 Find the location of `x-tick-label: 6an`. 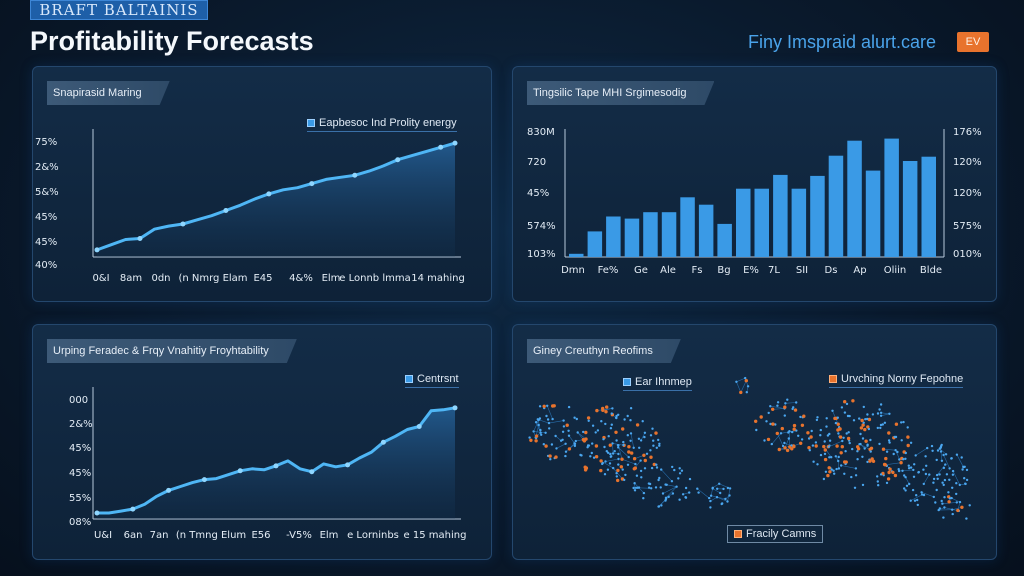

x-tick-label: 6an is located at coordinates (133, 535).